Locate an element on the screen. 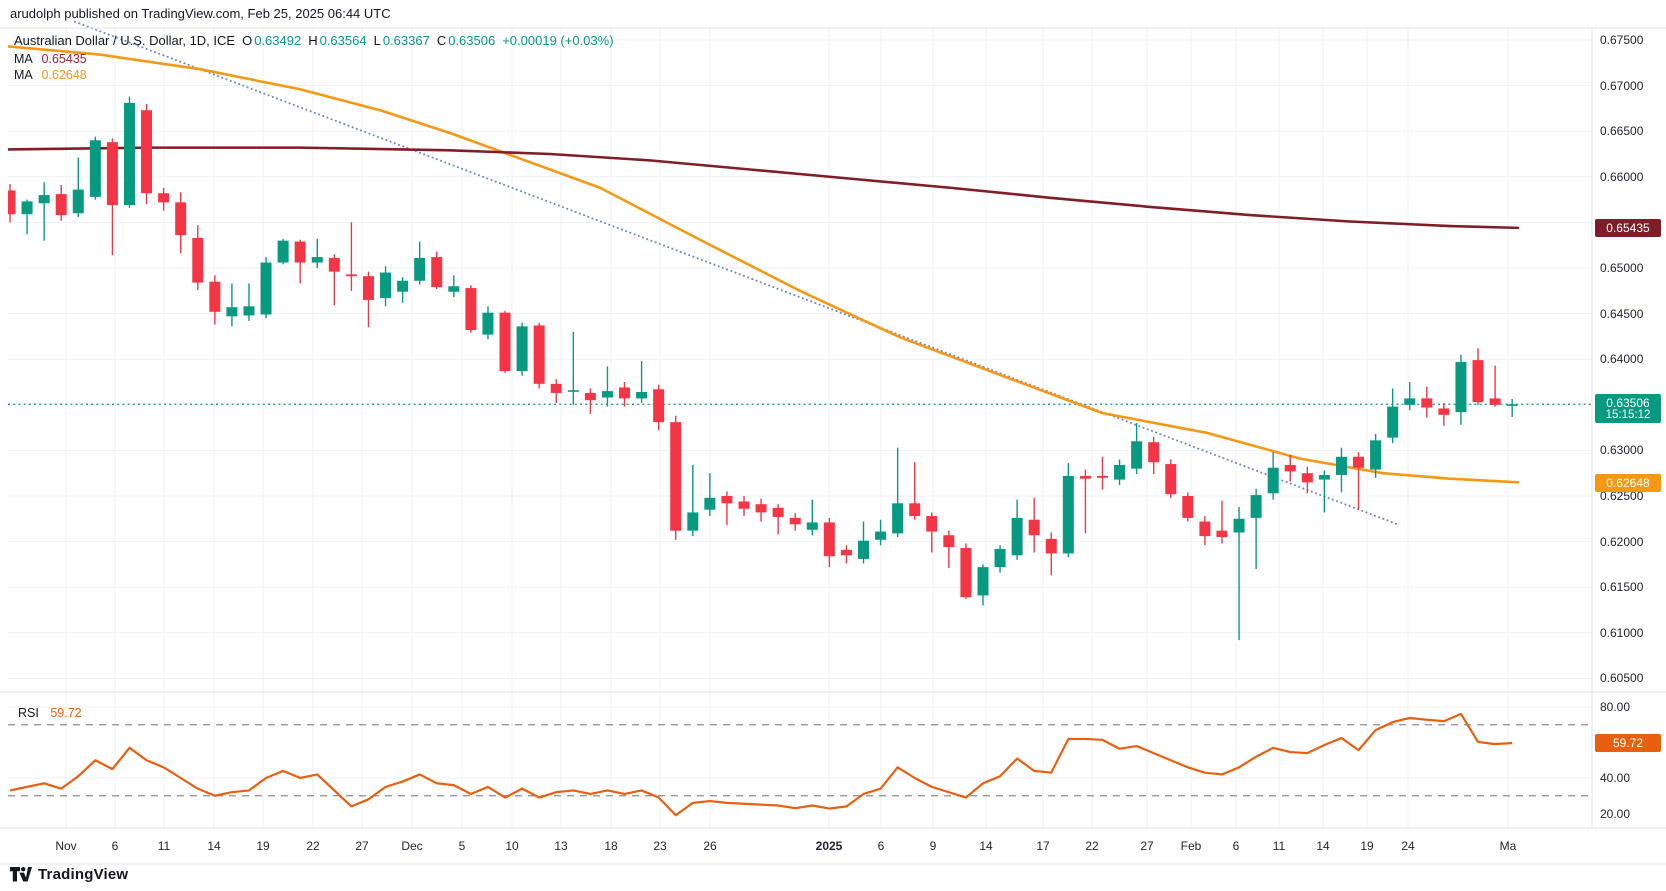 The height and width of the screenshot is (891, 1666). symbol-title: Australian Dollar / U.S. Dollar, 1D, ICE is located at coordinates (125, 40).